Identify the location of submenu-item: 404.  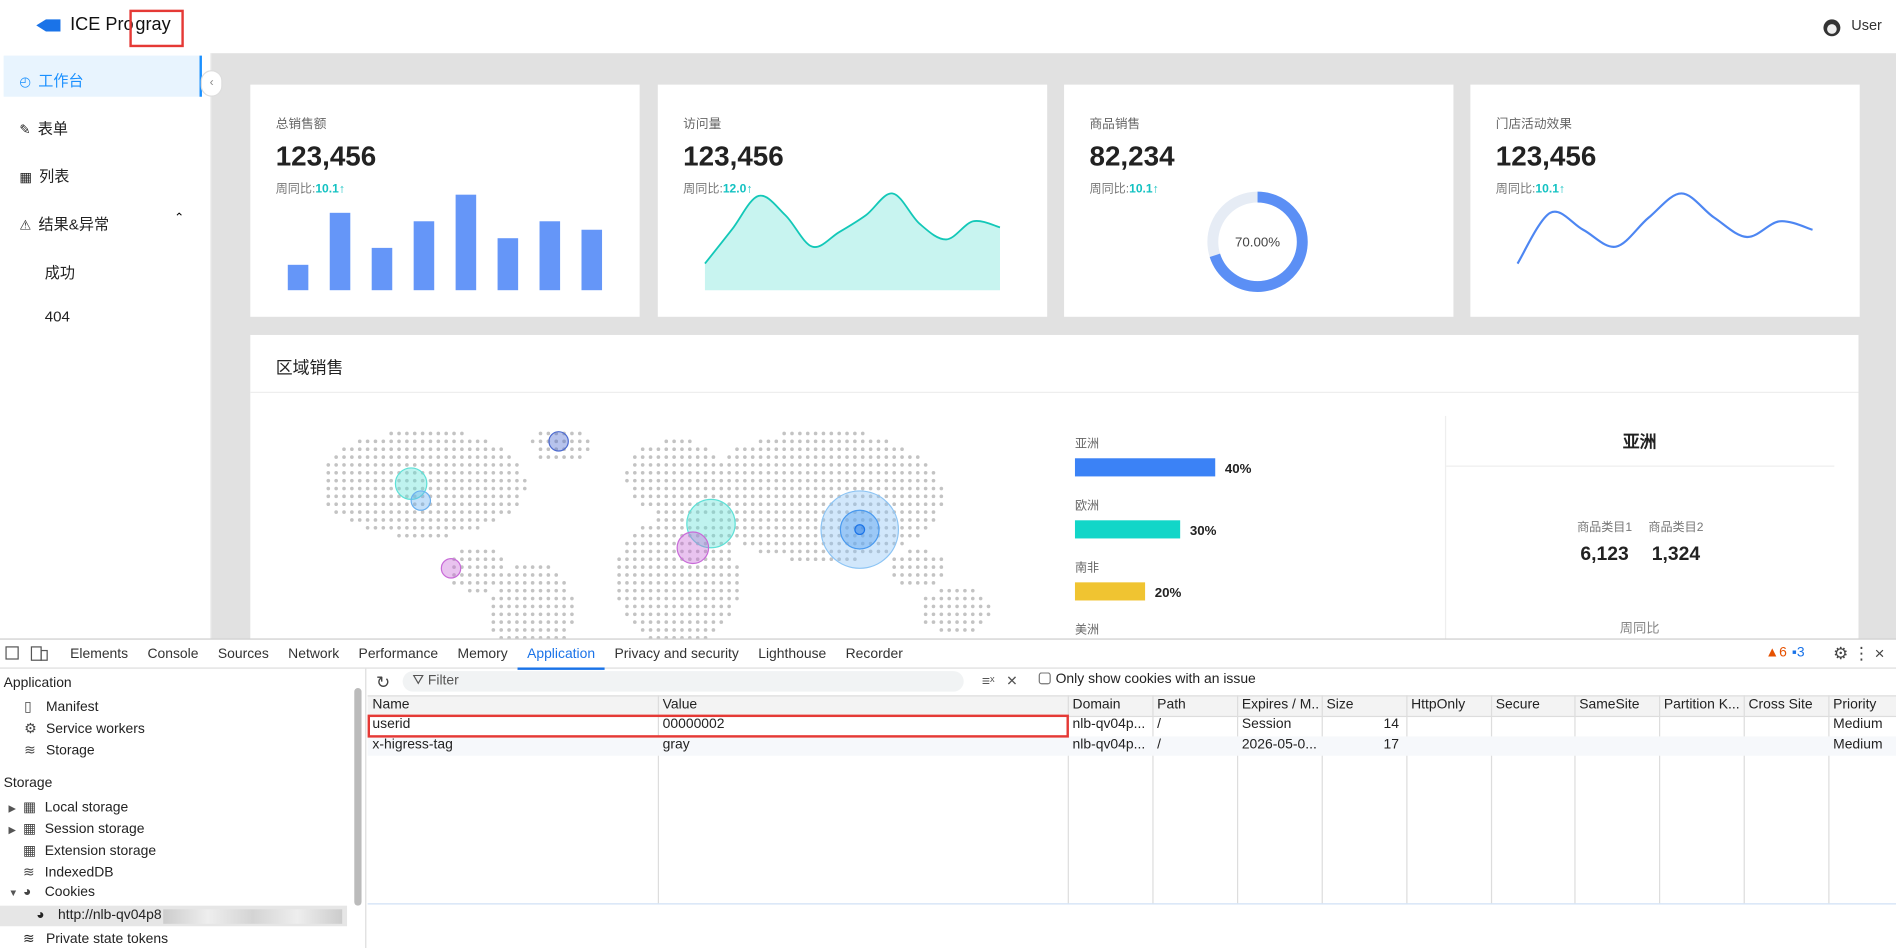
(57, 317).